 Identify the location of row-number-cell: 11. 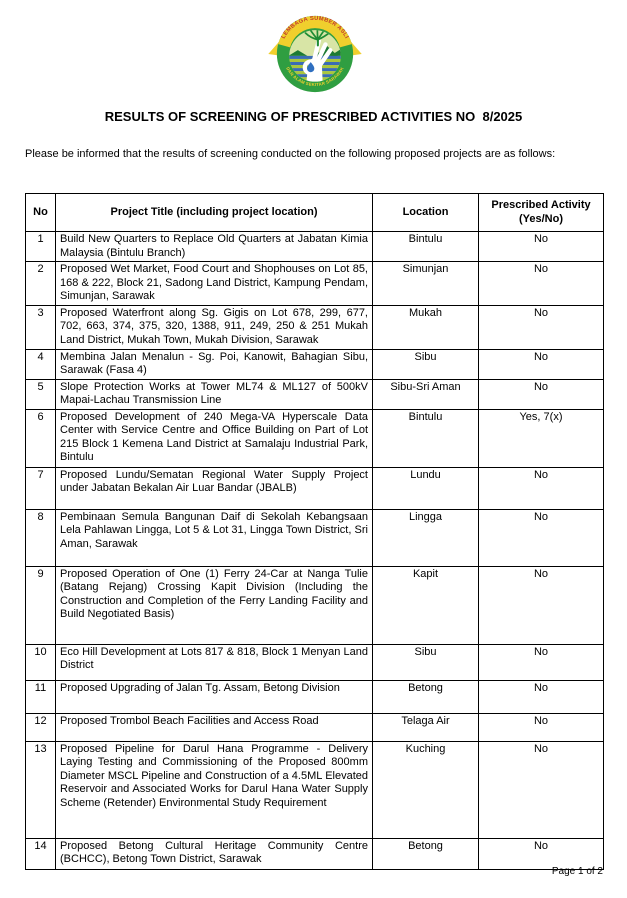
(40, 696).